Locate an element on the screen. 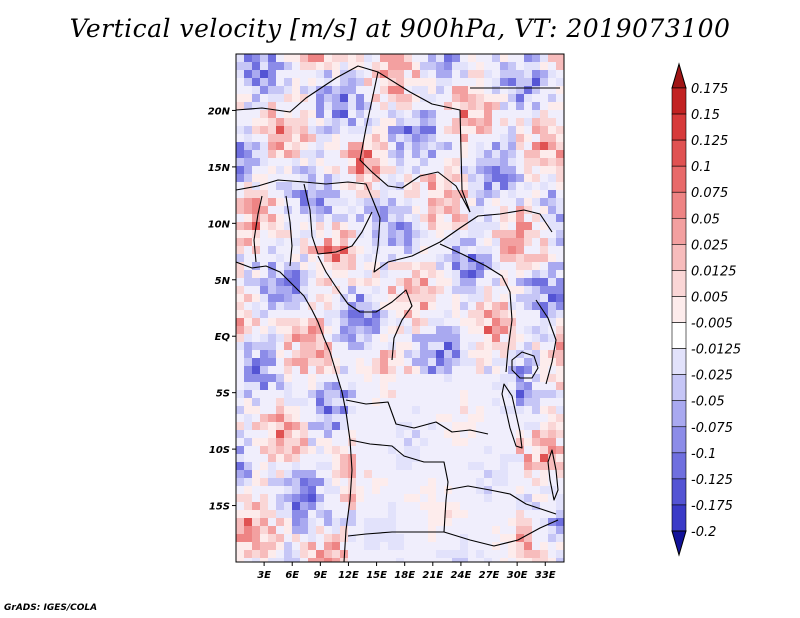  lon-tick-label: 15E is located at coordinates (376, 575).